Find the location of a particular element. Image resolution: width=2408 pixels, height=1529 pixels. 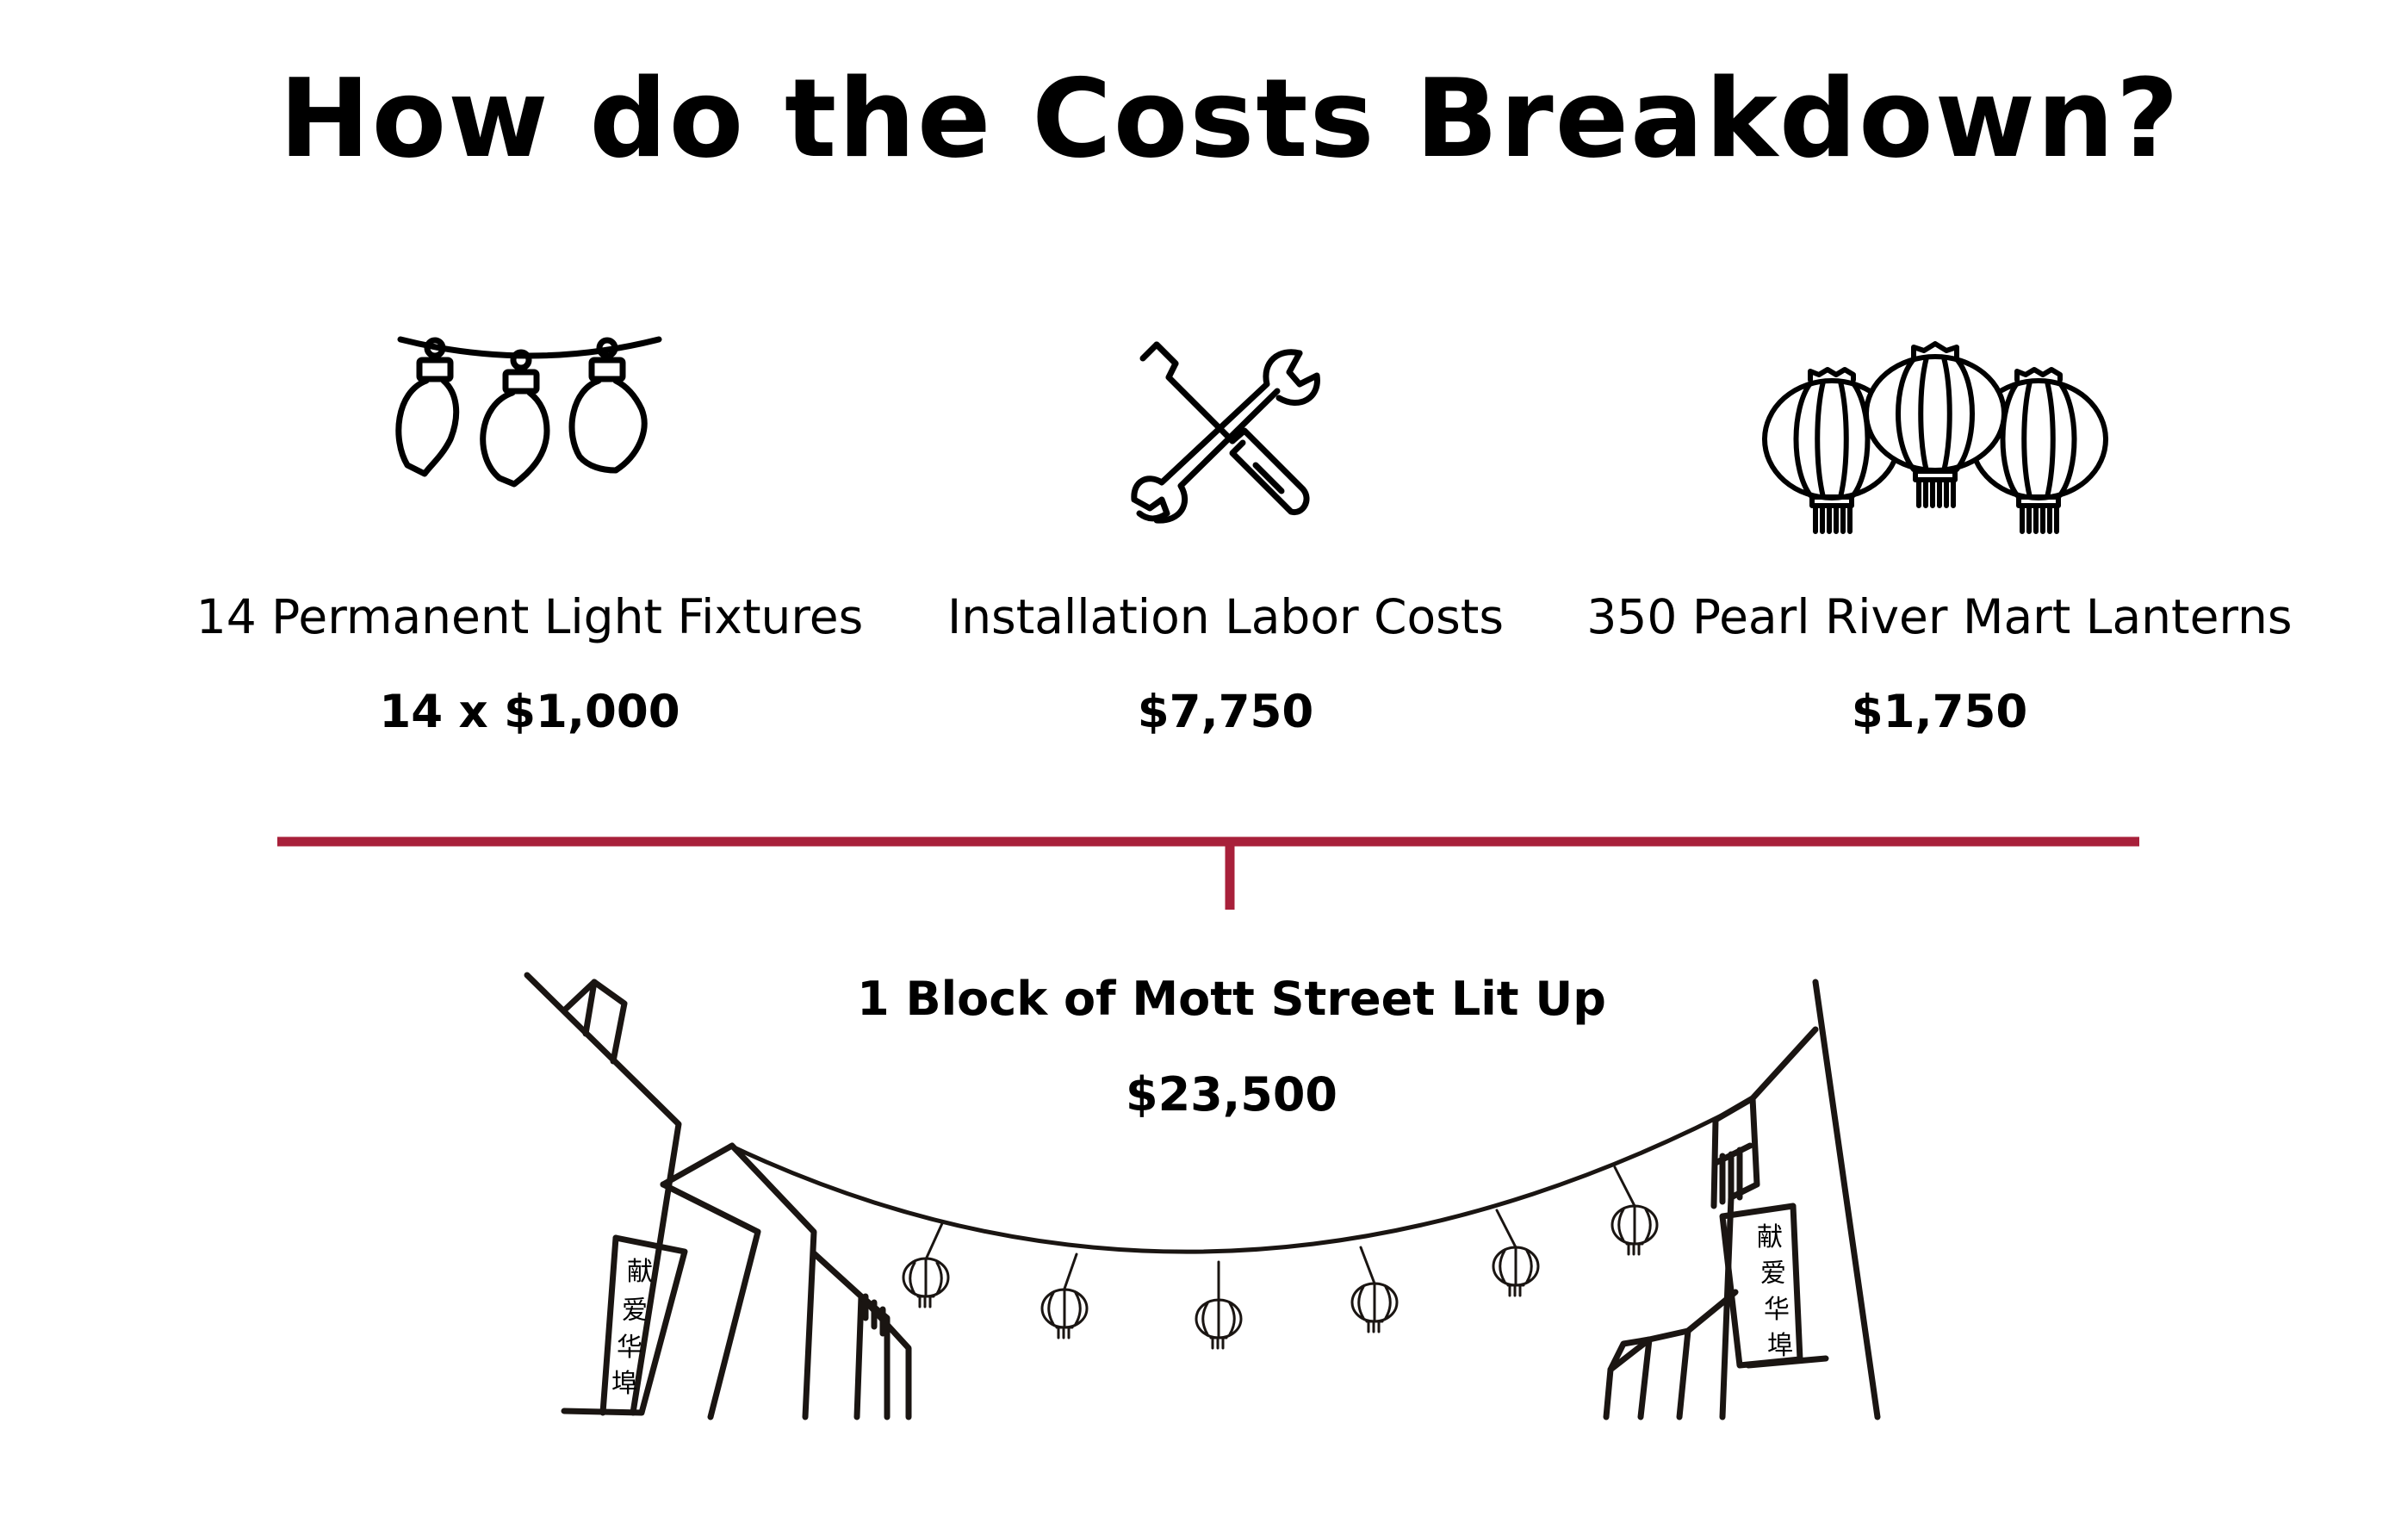

item-value: $7,750 is located at coordinates (1226, 712).